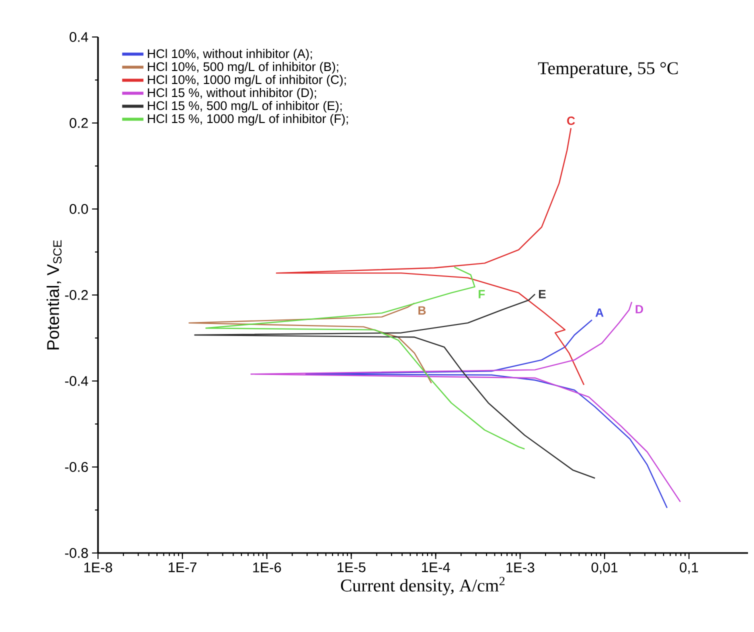 Image resolution: width=754 pixels, height=632 pixels. What do you see at coordinates (640, 309) in the screenshot?
I see `annotation: D` at bounding box center [640, 309].